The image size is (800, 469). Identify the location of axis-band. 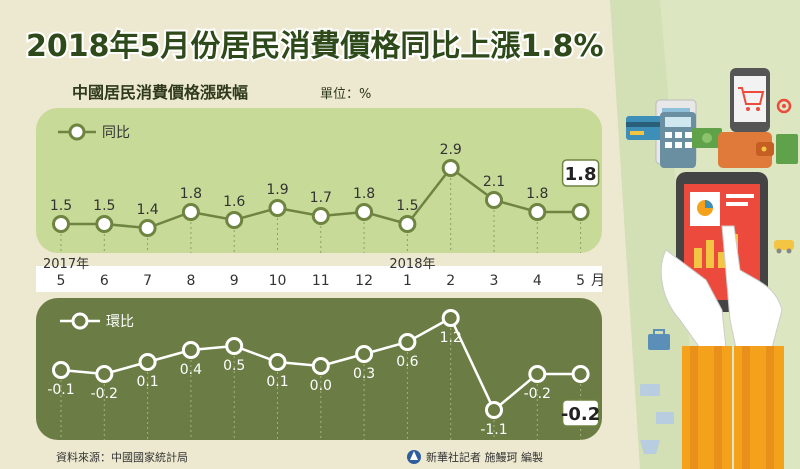
(319, 279).